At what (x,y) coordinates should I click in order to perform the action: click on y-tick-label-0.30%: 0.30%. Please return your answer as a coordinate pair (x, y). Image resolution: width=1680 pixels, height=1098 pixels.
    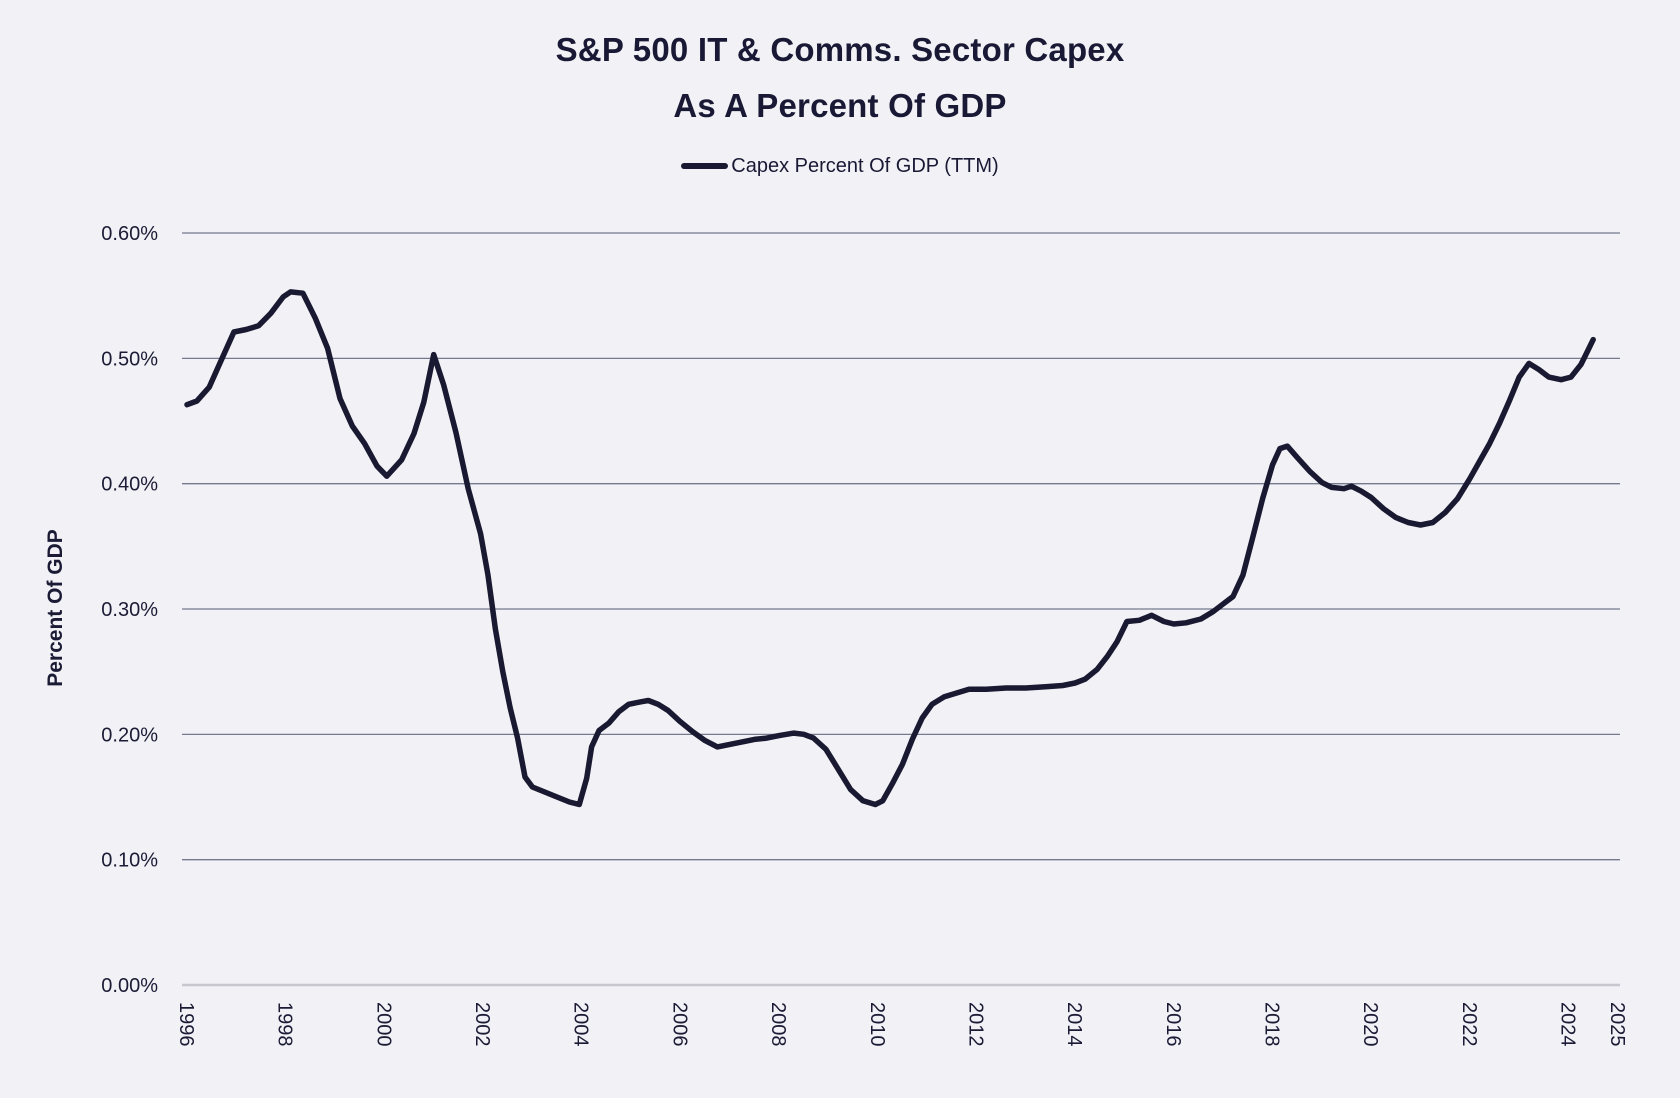
    Looking at the image, I should click on (129, 610).